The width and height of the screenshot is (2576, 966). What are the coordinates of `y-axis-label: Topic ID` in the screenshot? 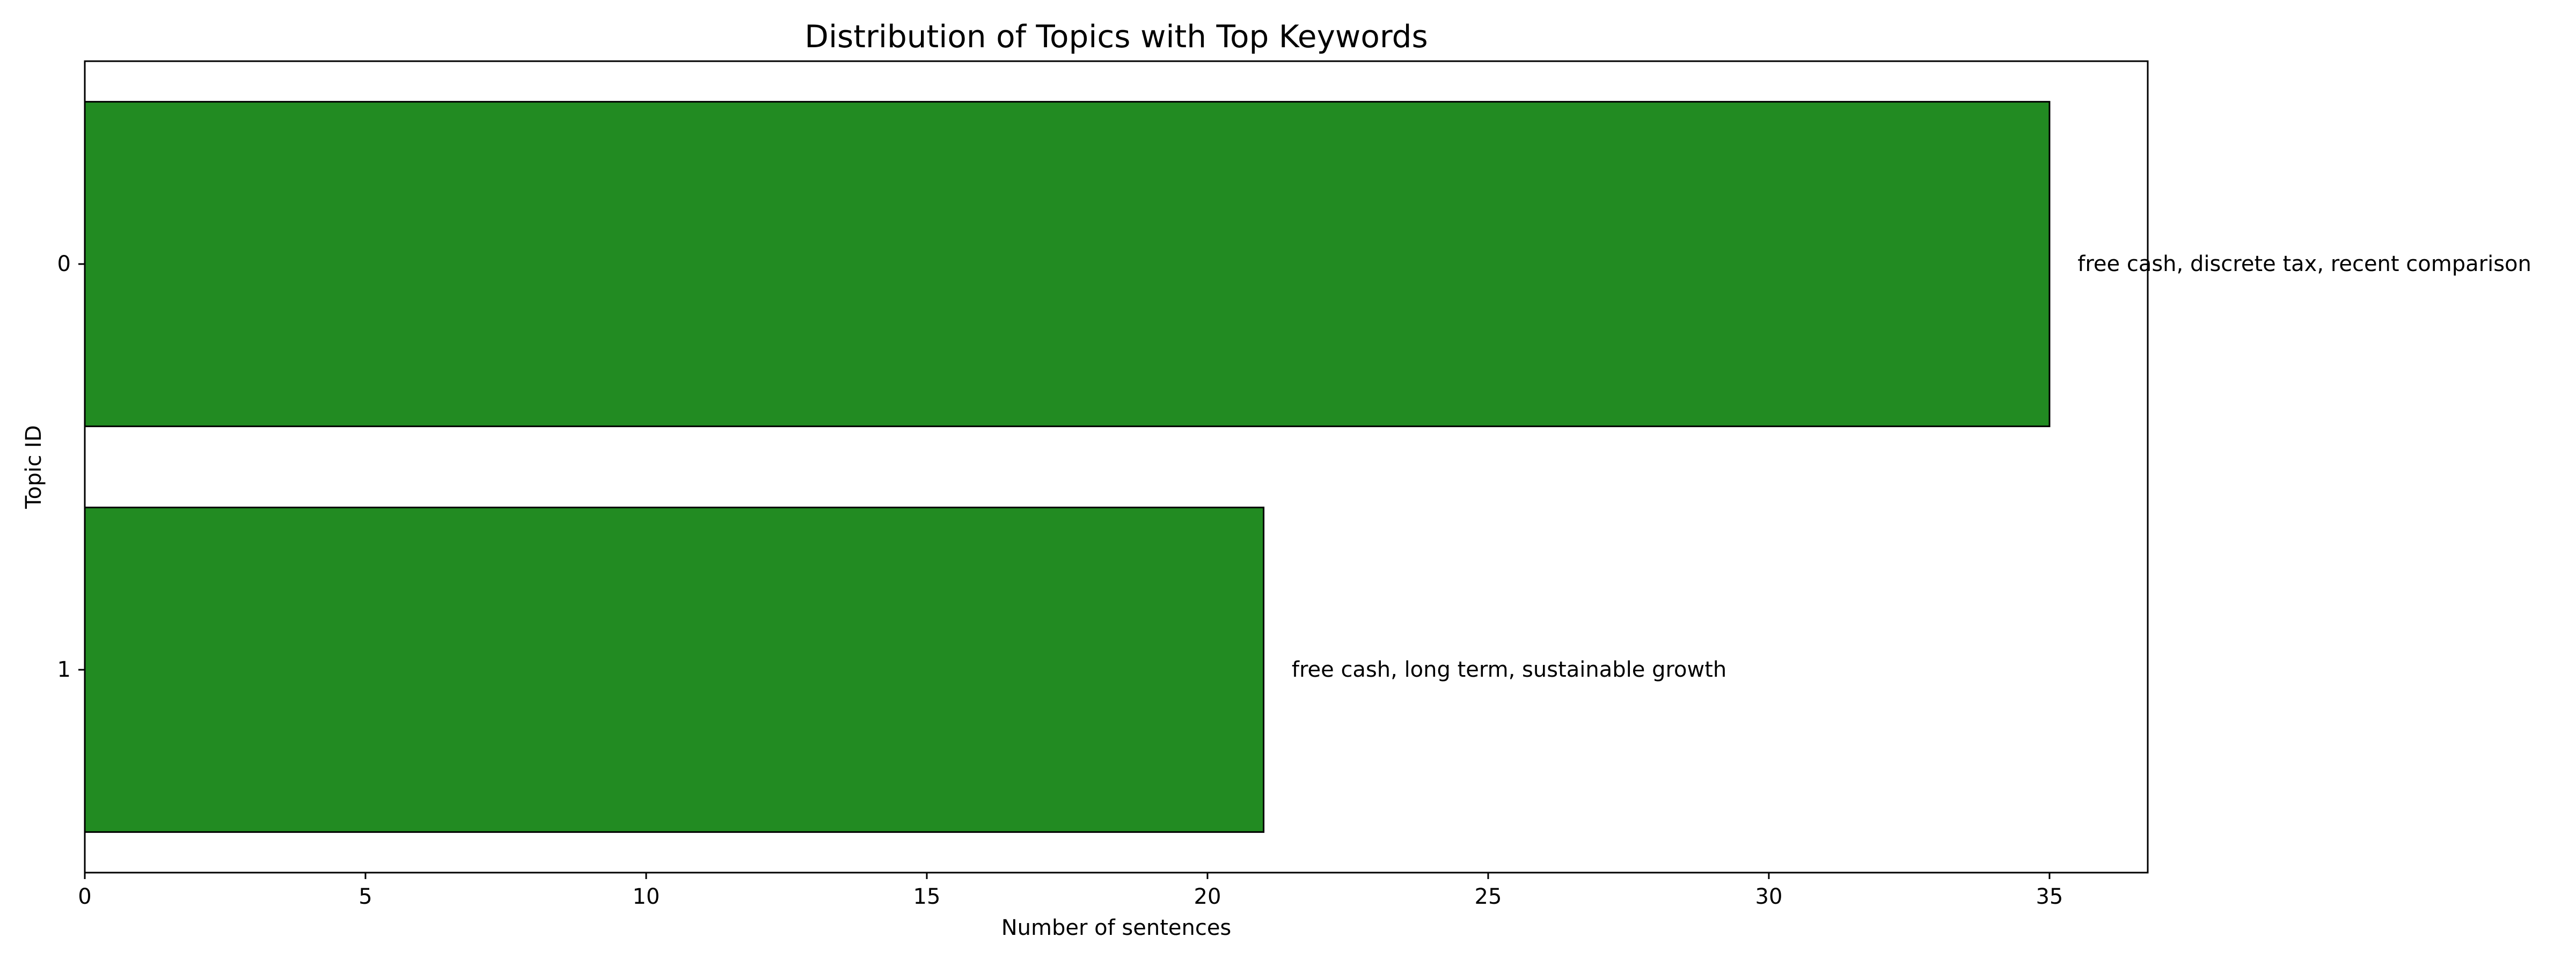 It's located at (33, 467).